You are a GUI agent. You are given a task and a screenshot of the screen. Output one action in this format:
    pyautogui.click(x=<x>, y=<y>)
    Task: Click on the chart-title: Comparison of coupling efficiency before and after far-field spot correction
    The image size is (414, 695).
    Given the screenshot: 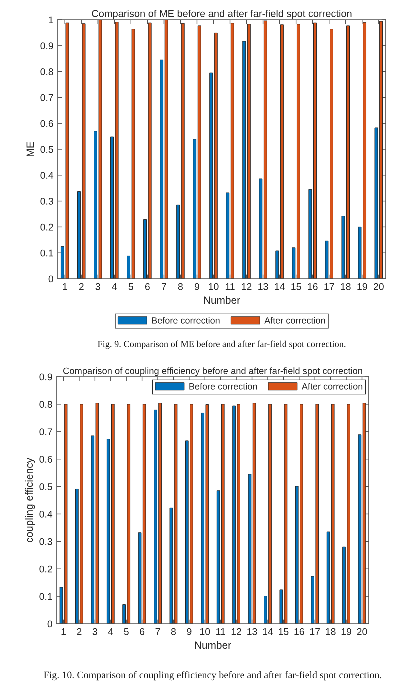 What is the action you would take?
    pyautogui.click(x=213, y=372)
    